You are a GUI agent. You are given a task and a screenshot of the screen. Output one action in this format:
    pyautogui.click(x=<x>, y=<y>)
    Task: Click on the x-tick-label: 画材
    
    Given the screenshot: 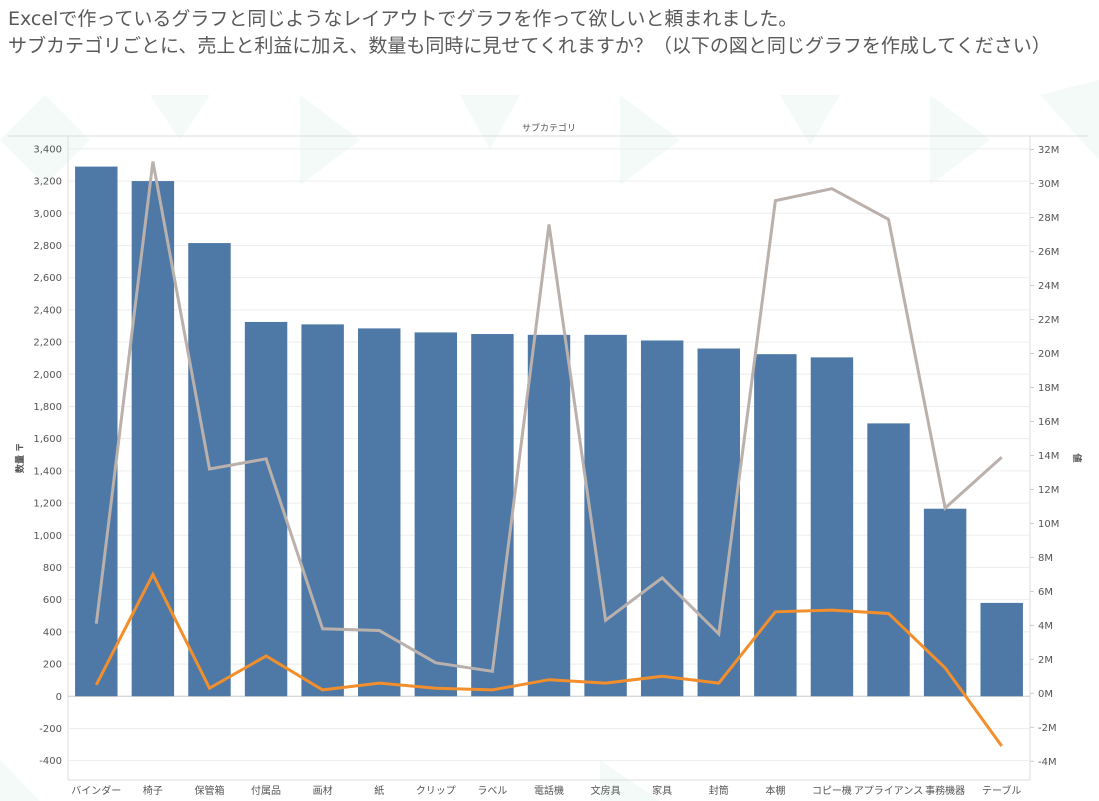 What is the action you would take?
    pyautogui.click(x=323, y=790)
    